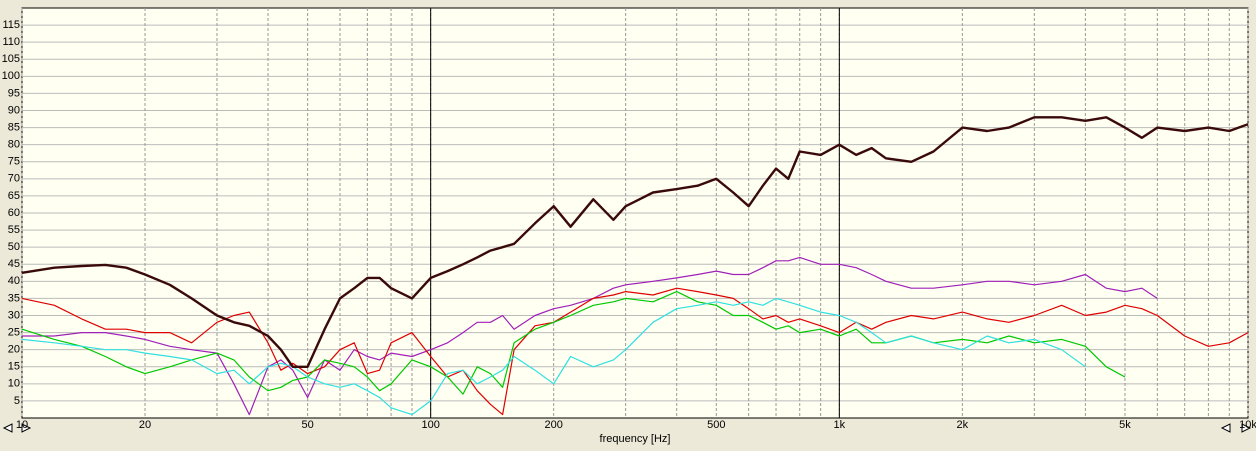  Describe the element at coordinates (14, 247) in the screenshot. I see `y-tick-label: 50` at that location.